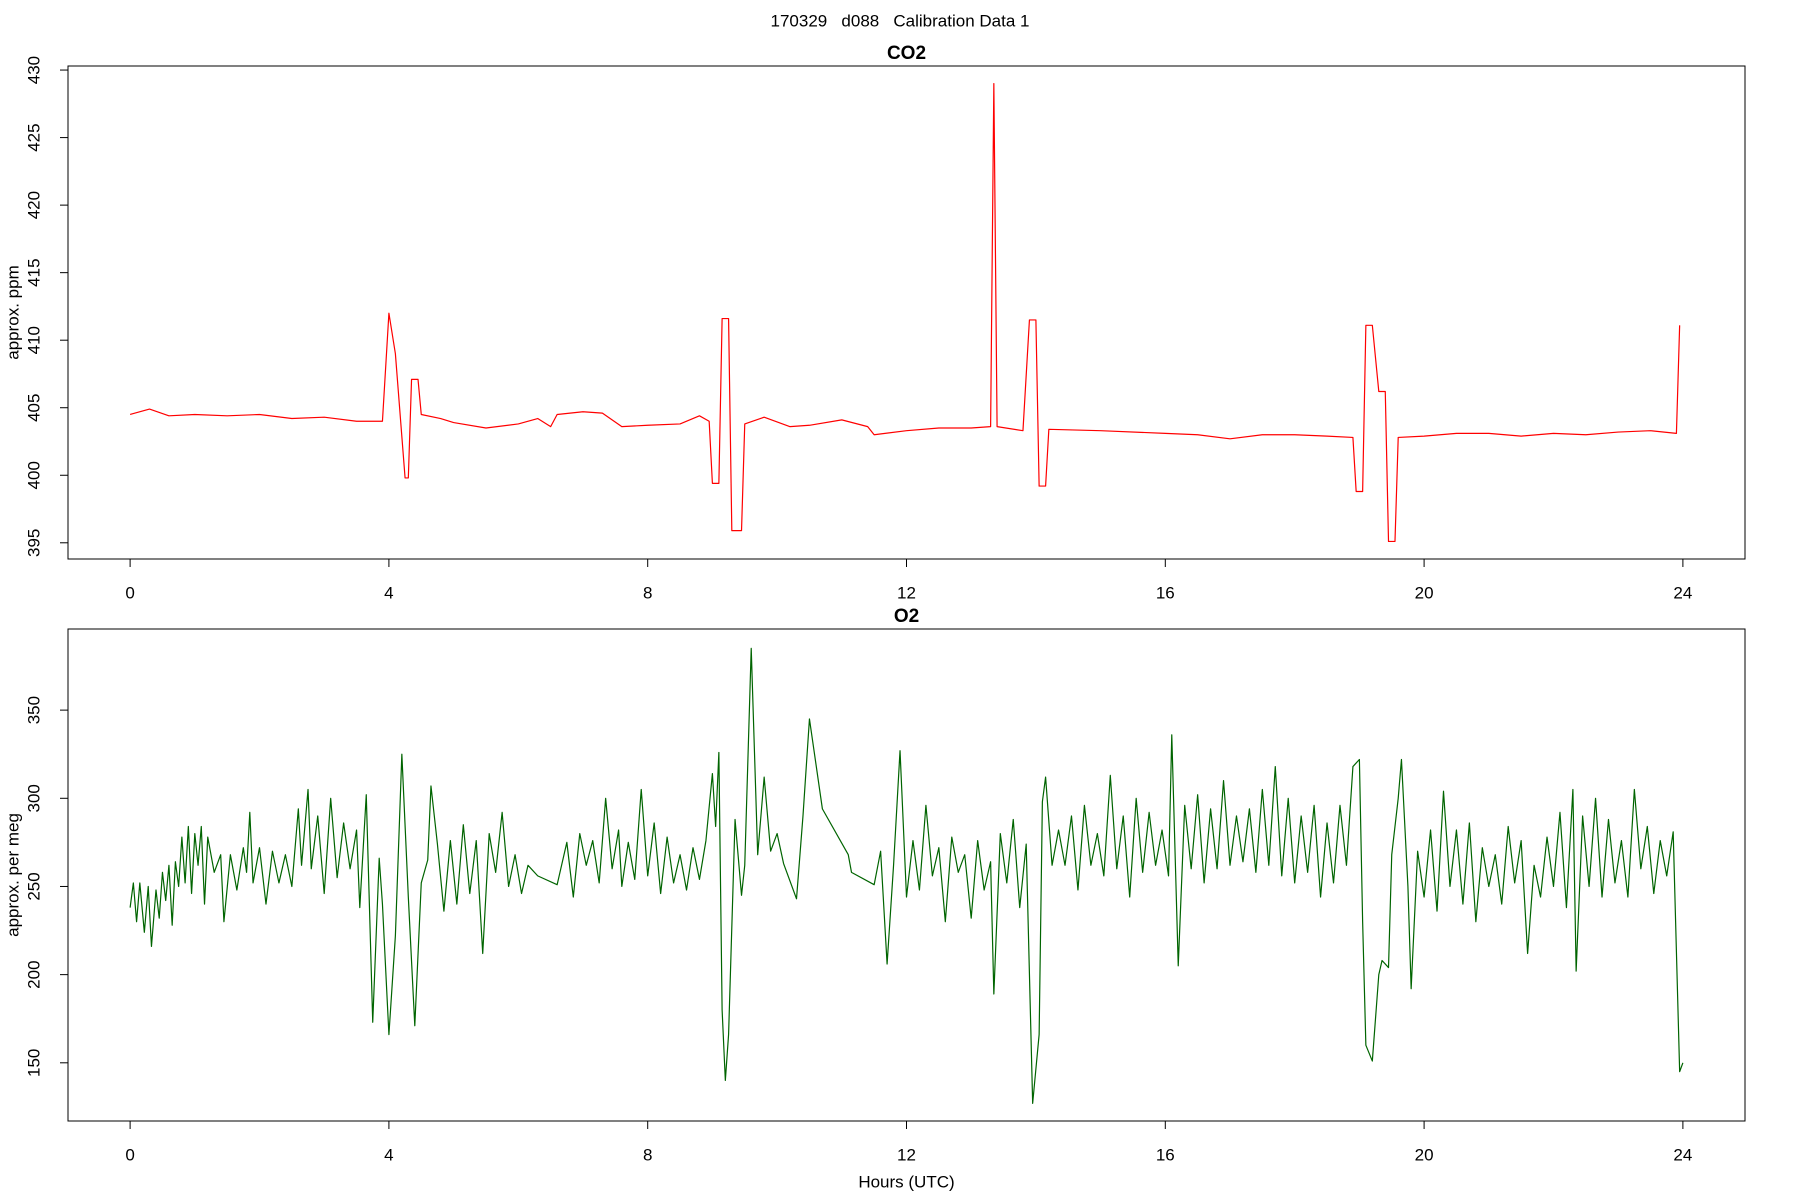 Image resolution: width=1800 pixels, height=1200 pixels. Describe the element at coordinates (33, 798) in the screenshot. I see `y-tick-label: 300` at that location.